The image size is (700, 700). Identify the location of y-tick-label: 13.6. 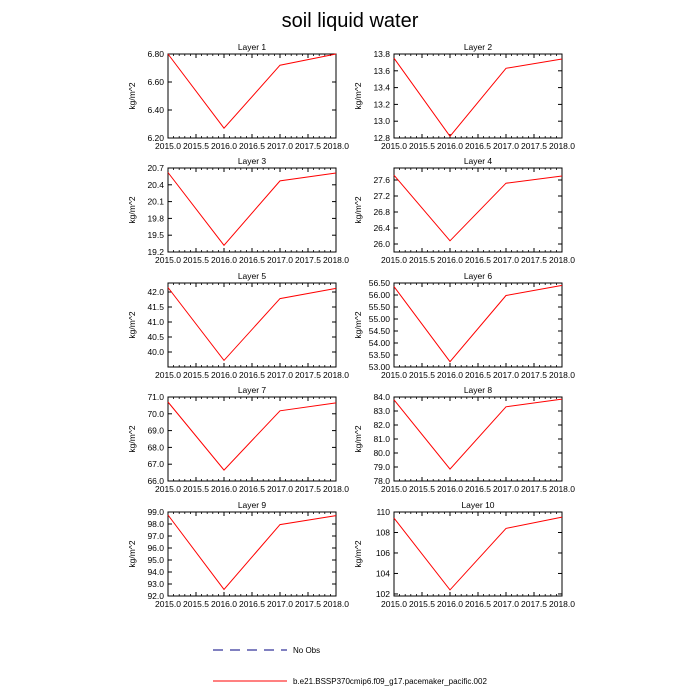
(381, 71).